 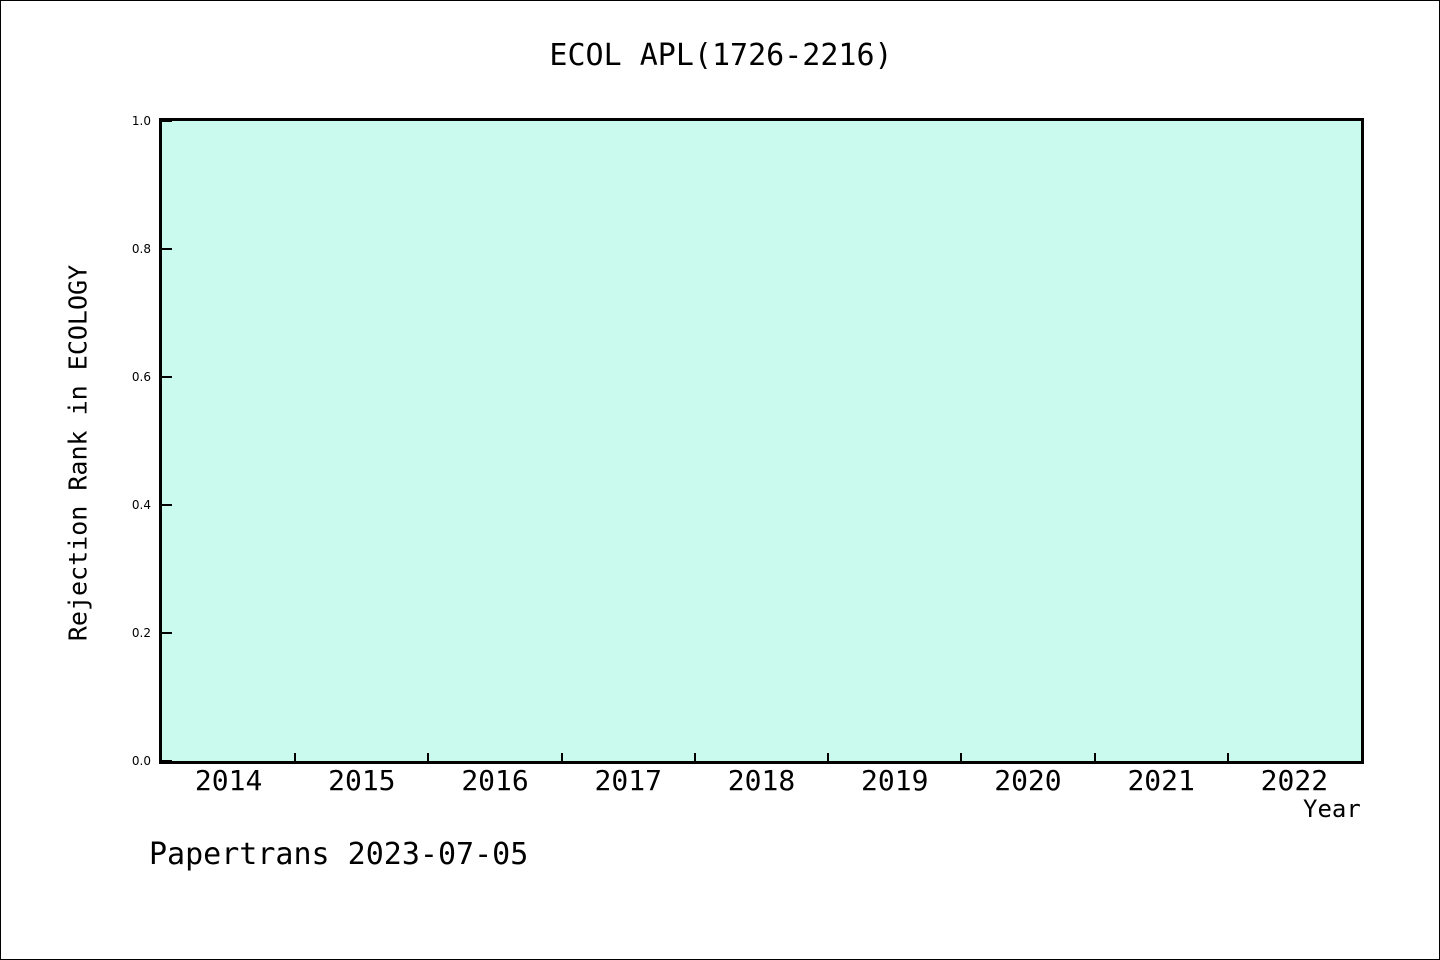 What do you see at coordinates (141, 505) in the screenshot?
I see `y-tick-label: 0.4` at bounding box center [141, 505].